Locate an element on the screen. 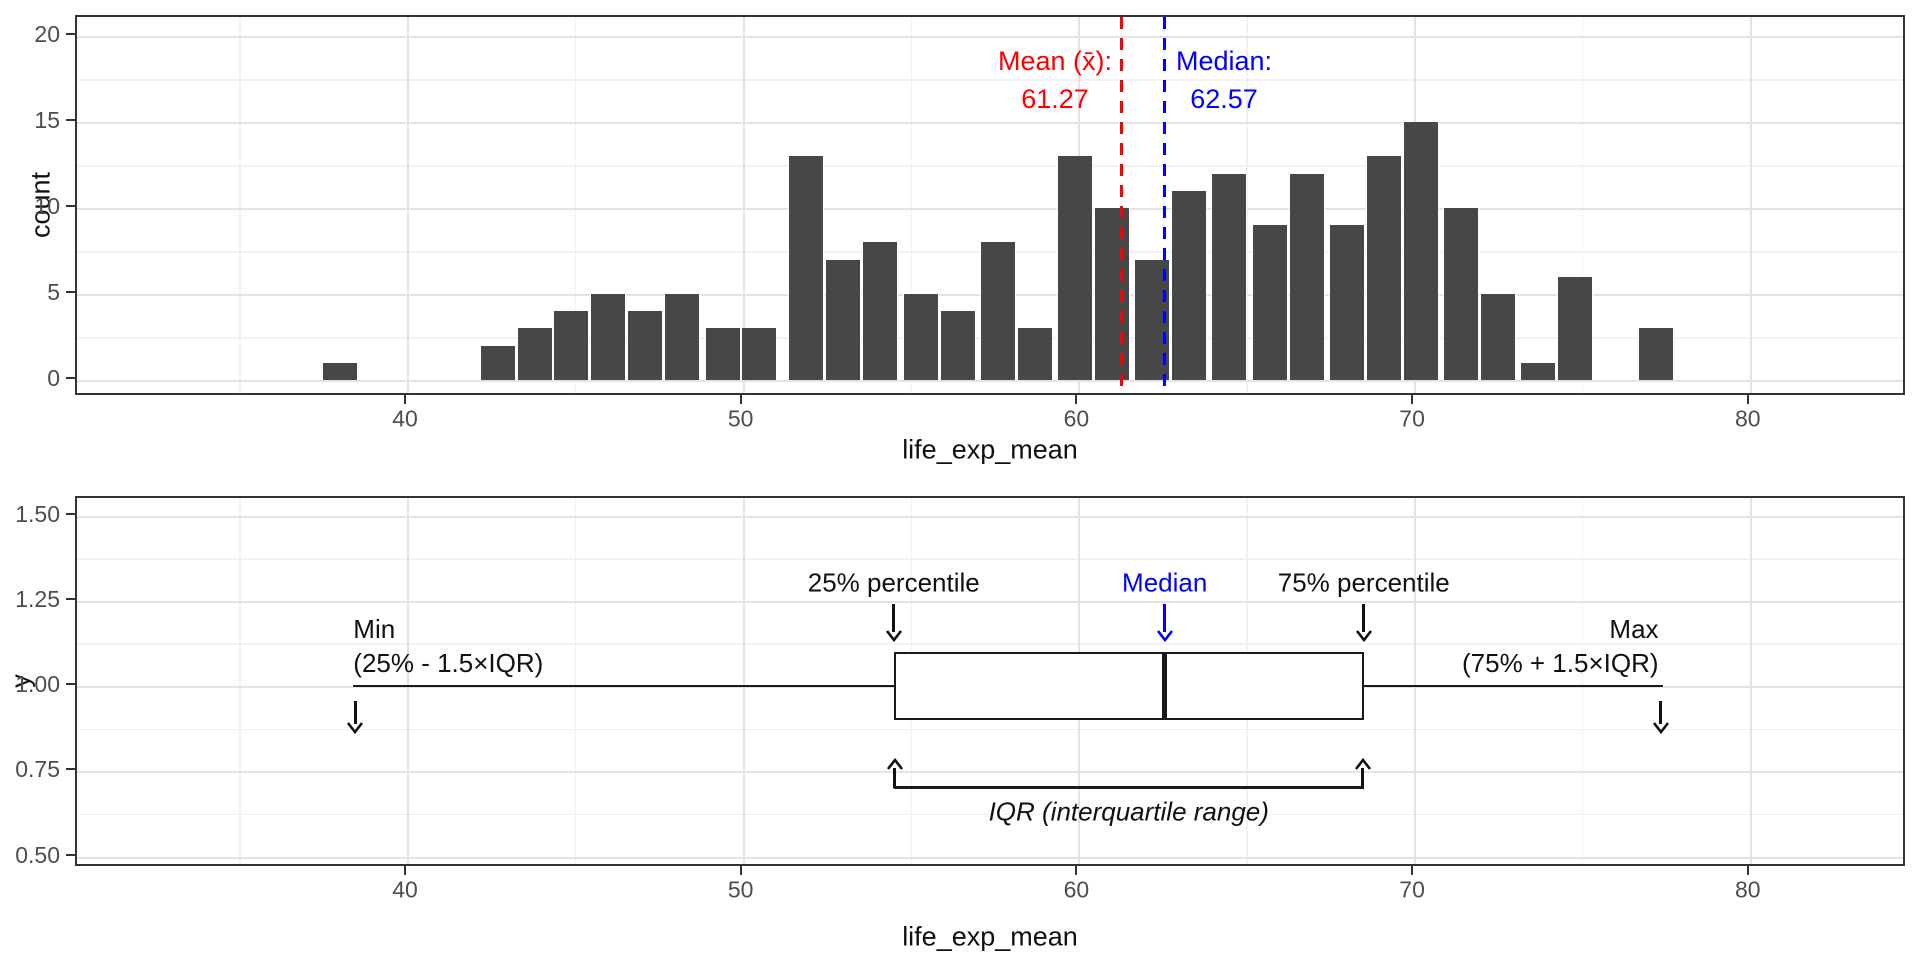 The width and height of the screenshot is (1920, 960). max-label-line2: (75% + 1.5×IQR) is located at coordinates (1560, 663).